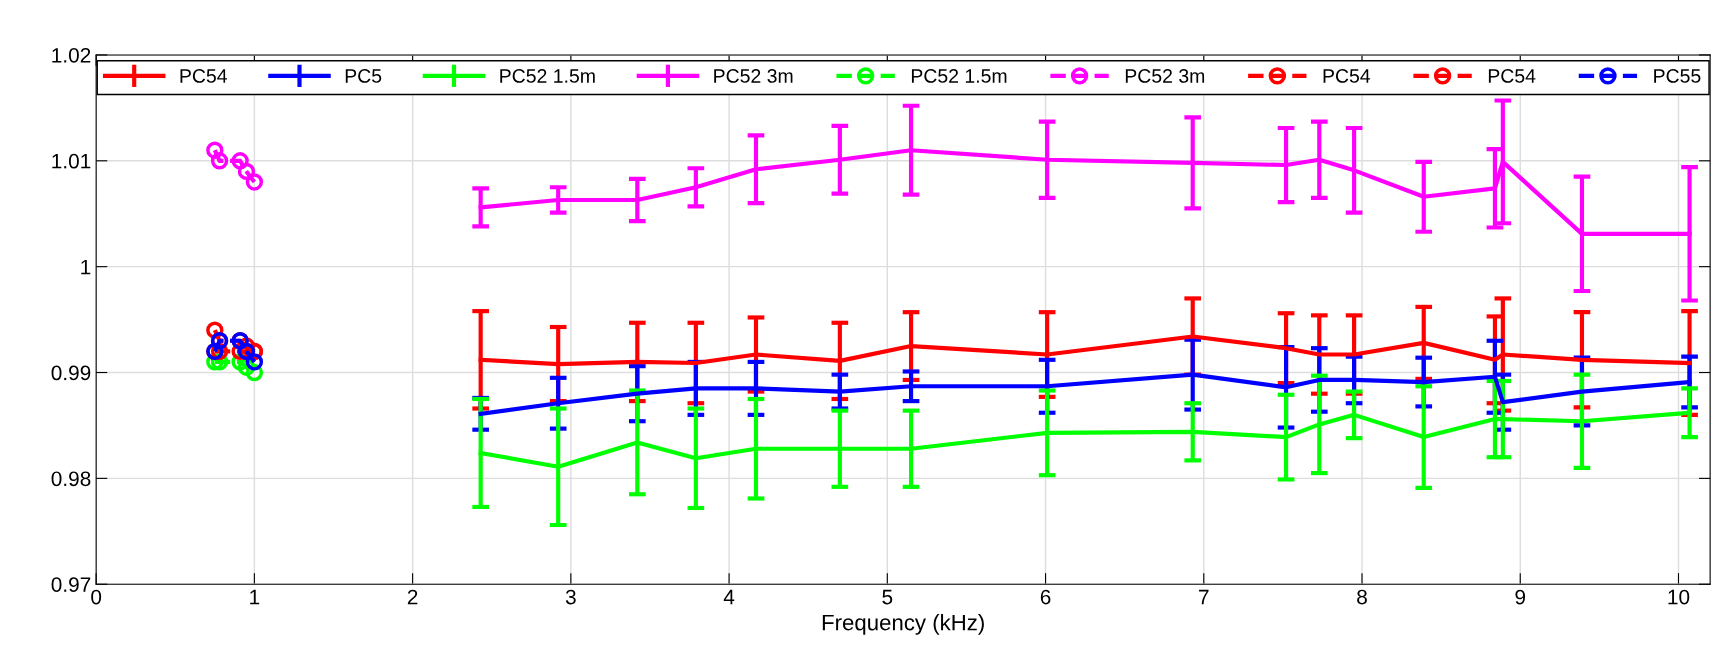 The image size is (1717, 670). I want to click on x-tick-label: 4, so click(729, 597).